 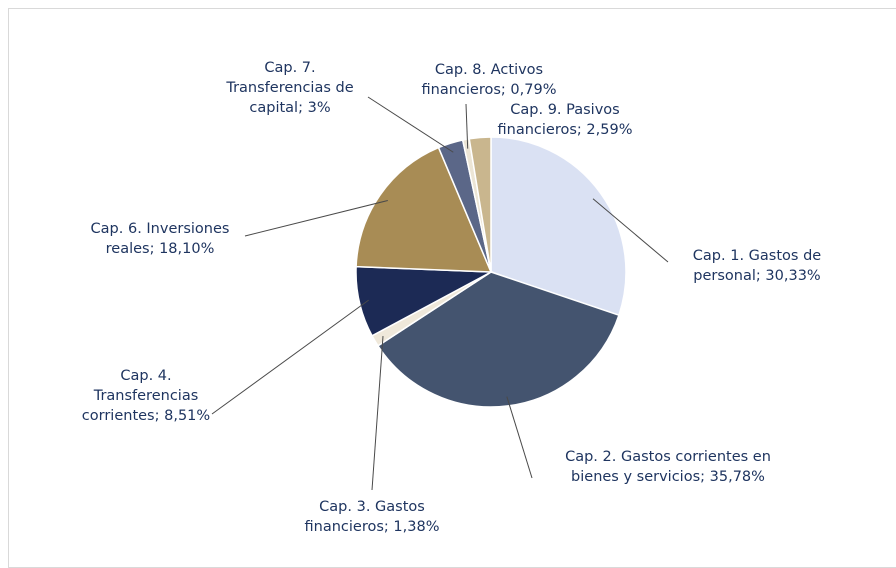 I want to click on value-label: 18,10%, so click(x=187, y=249).